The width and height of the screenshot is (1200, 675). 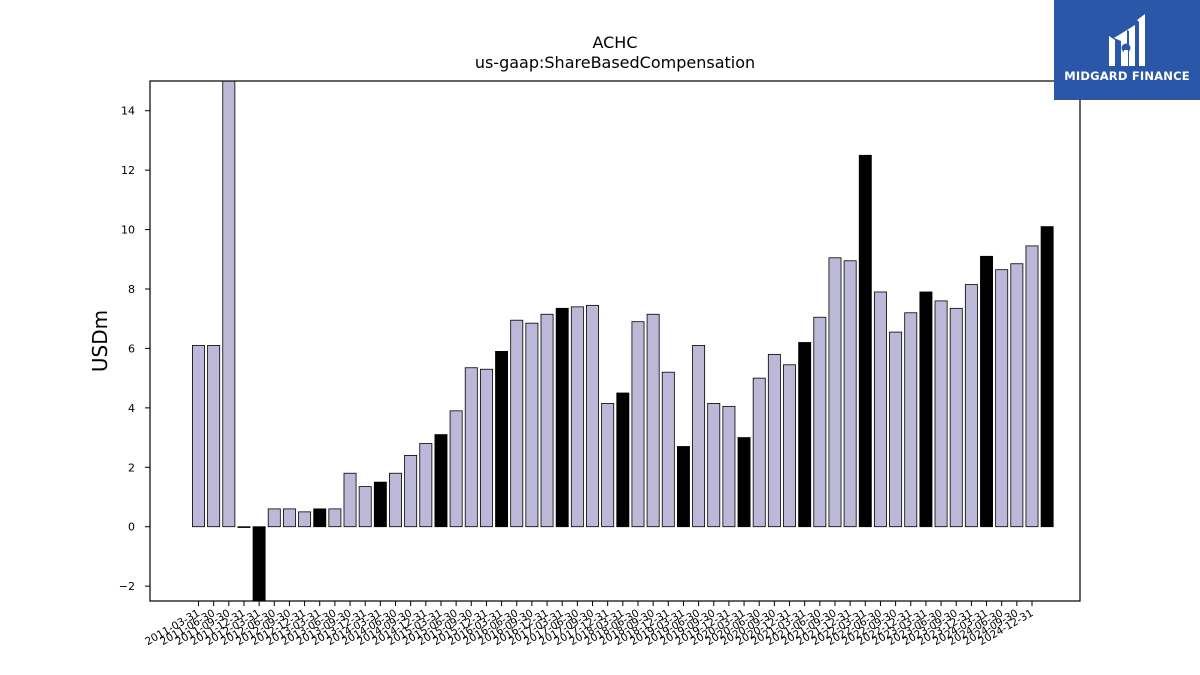 I want to click on y-tick-label: 6, so click(x=131, y=348).